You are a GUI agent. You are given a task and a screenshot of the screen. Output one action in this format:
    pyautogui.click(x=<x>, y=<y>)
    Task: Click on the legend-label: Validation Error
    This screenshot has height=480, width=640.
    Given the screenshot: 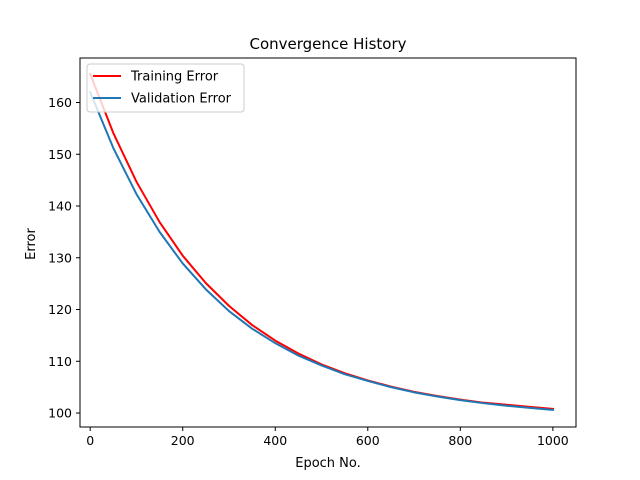 What is the action you would take?
    pyautogui.click(x=181, y=99)
    